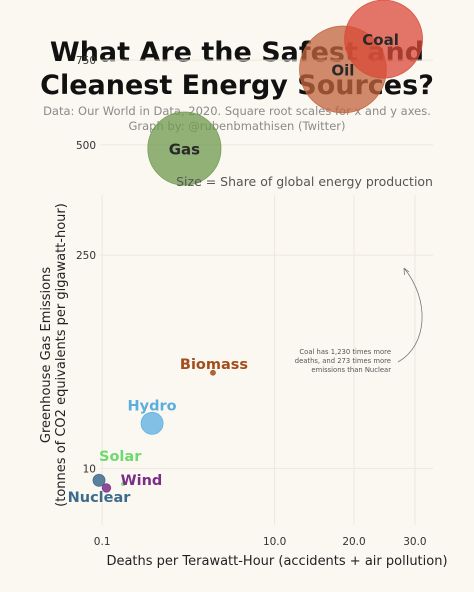  Describe the element at coordinates (214, 365) in the screenshot. I see `biomass-label: Biomass` at that location.